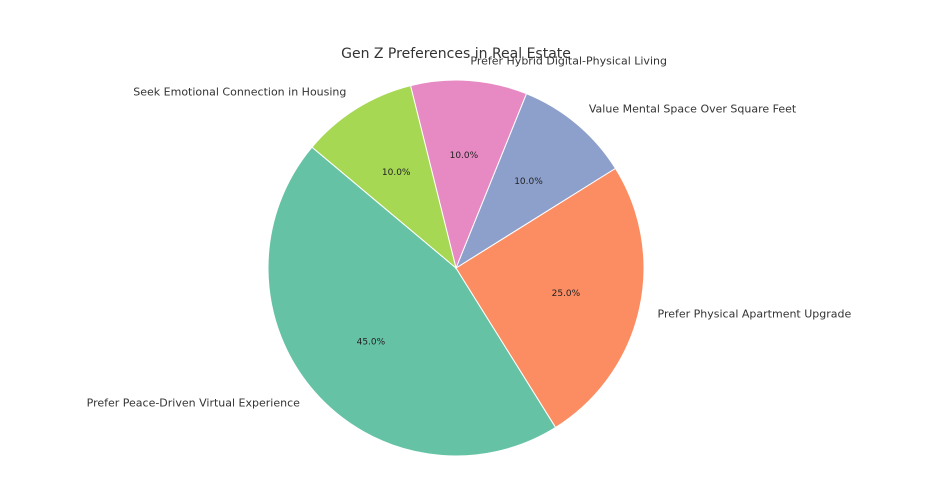 This screenshot has width=941, height=480. What do you see at coordinates (456, 54) in the screenshot?
I see `chart-title: Gen Z Preferences in Real Estate` at bounding box center [456, 54].